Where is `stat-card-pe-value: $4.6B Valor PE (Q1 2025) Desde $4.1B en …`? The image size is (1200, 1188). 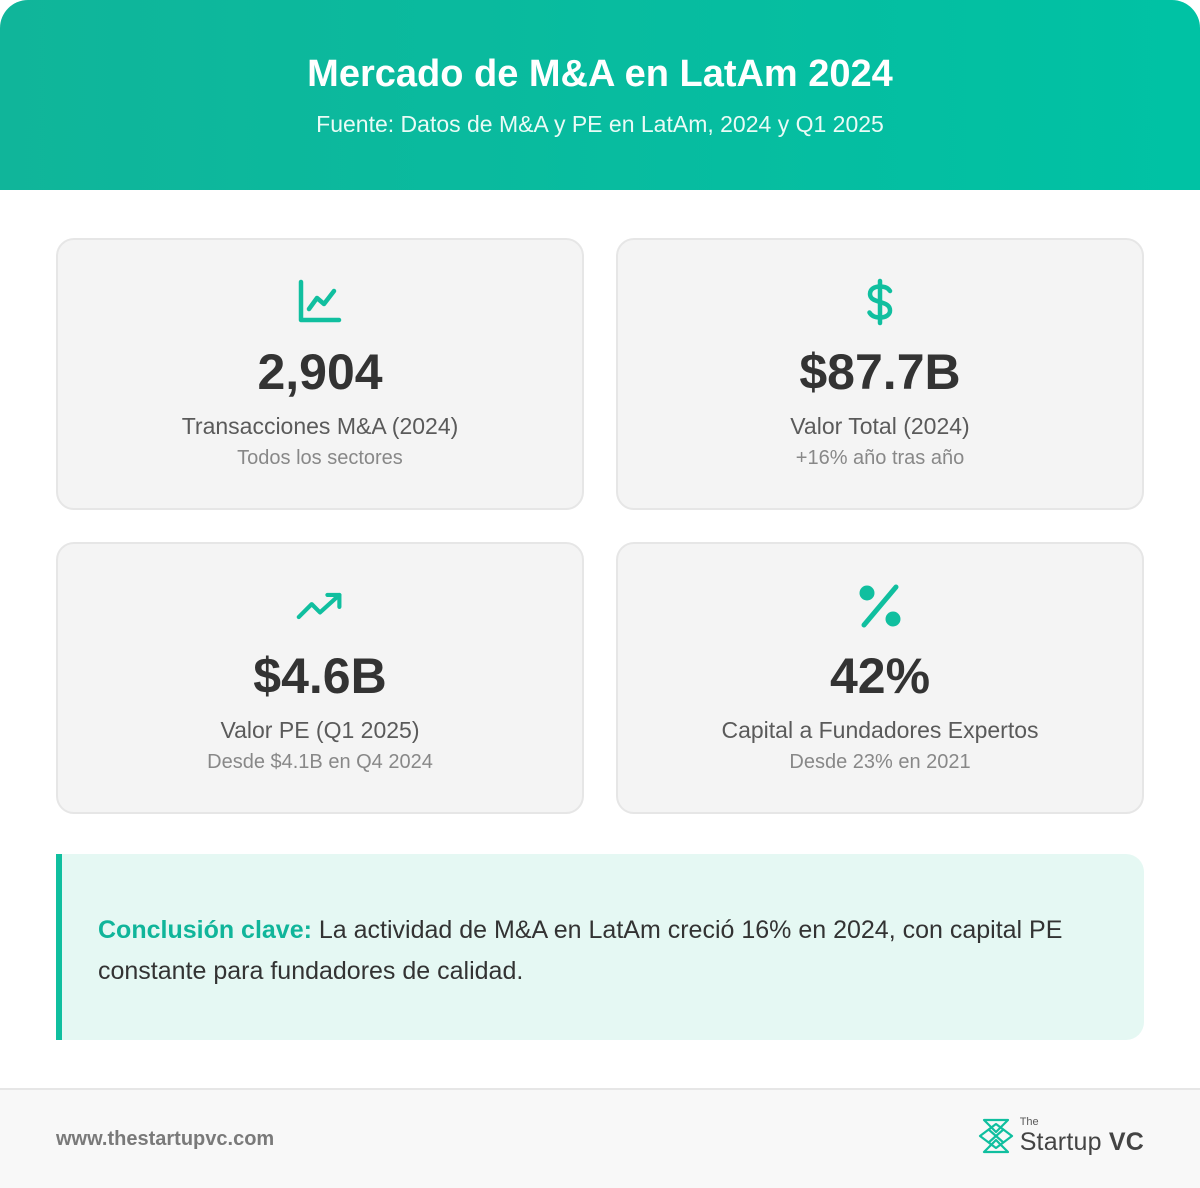 stat-card-pe-value: $4.6B Valor PE (Q1 2025) Desde $4.1B en … is located at coordinates (320, 678).